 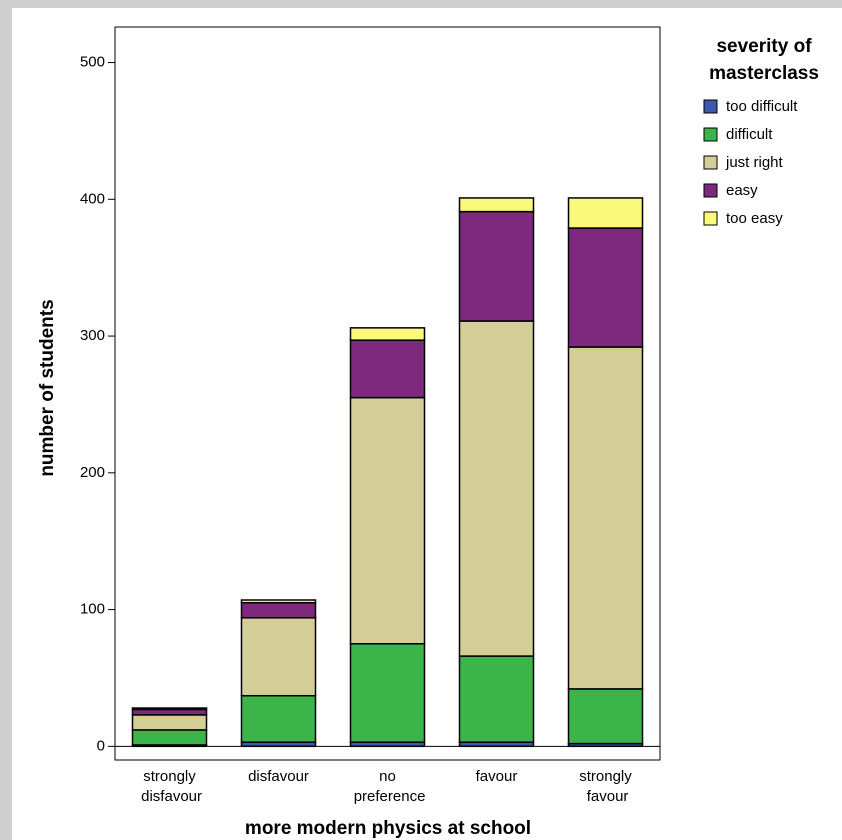 I want to click on legend-label: just right, so click(x=754, y=162).